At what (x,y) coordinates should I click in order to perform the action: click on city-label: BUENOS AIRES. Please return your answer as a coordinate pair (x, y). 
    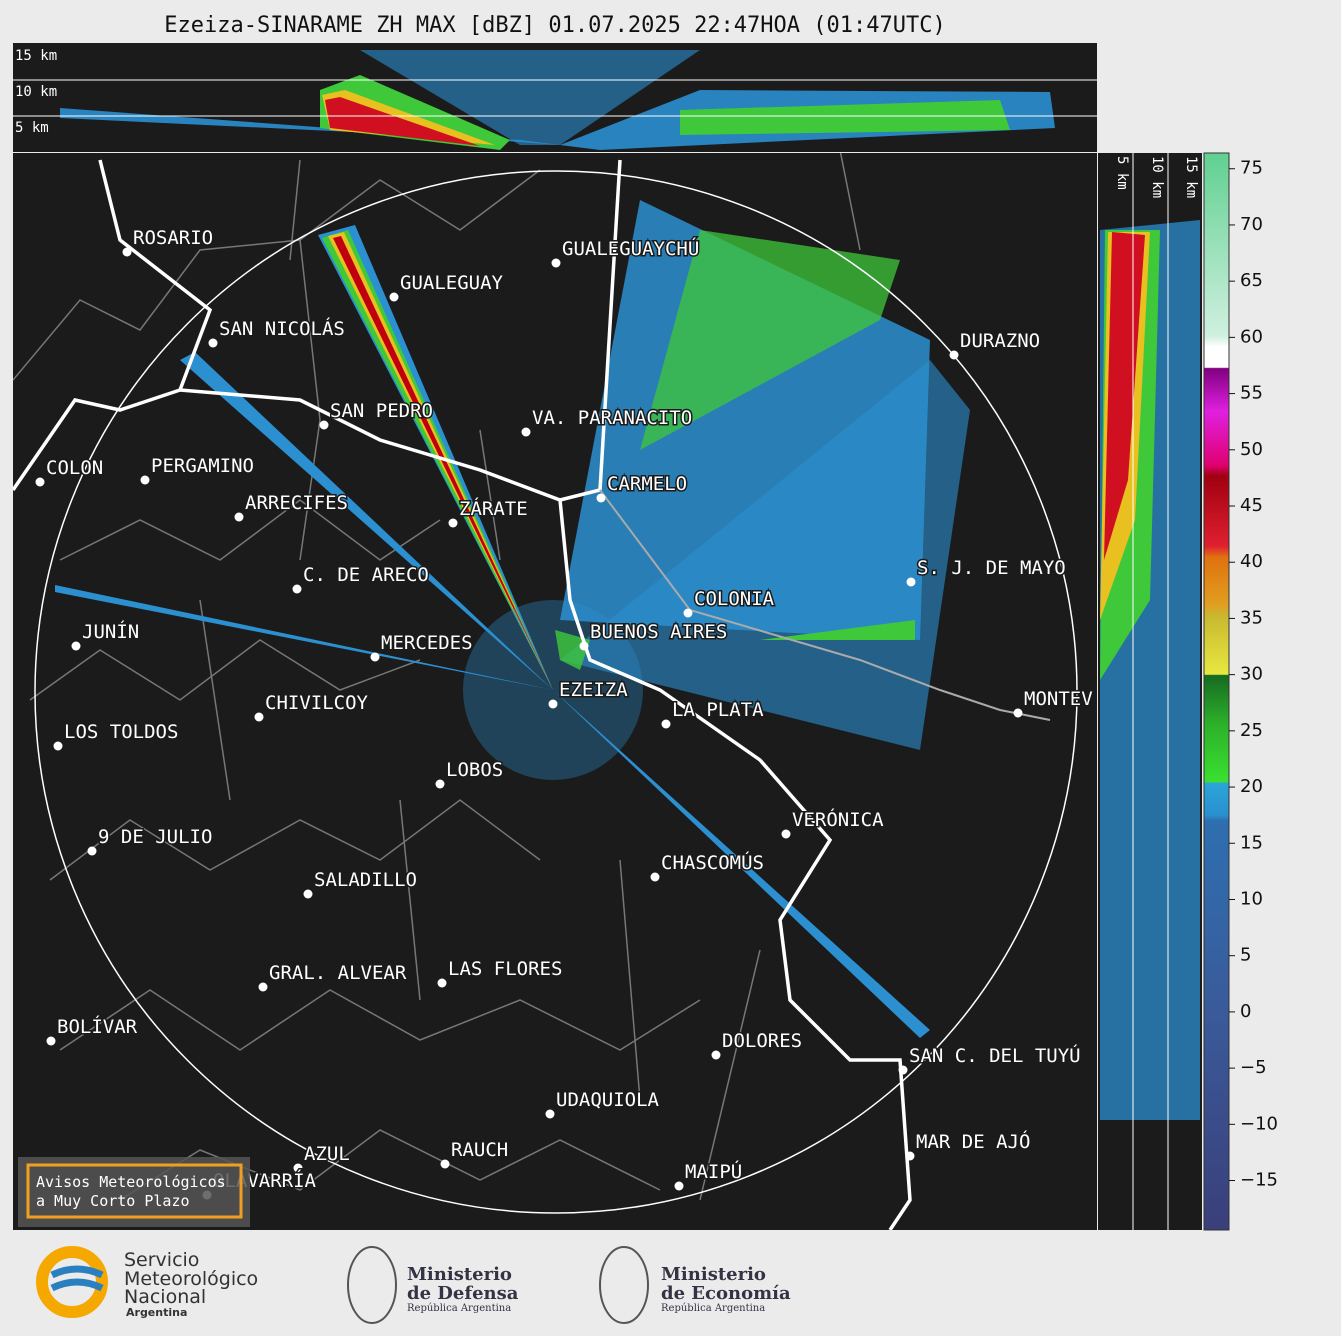
    Looking at the image, I should click on (658, 632).